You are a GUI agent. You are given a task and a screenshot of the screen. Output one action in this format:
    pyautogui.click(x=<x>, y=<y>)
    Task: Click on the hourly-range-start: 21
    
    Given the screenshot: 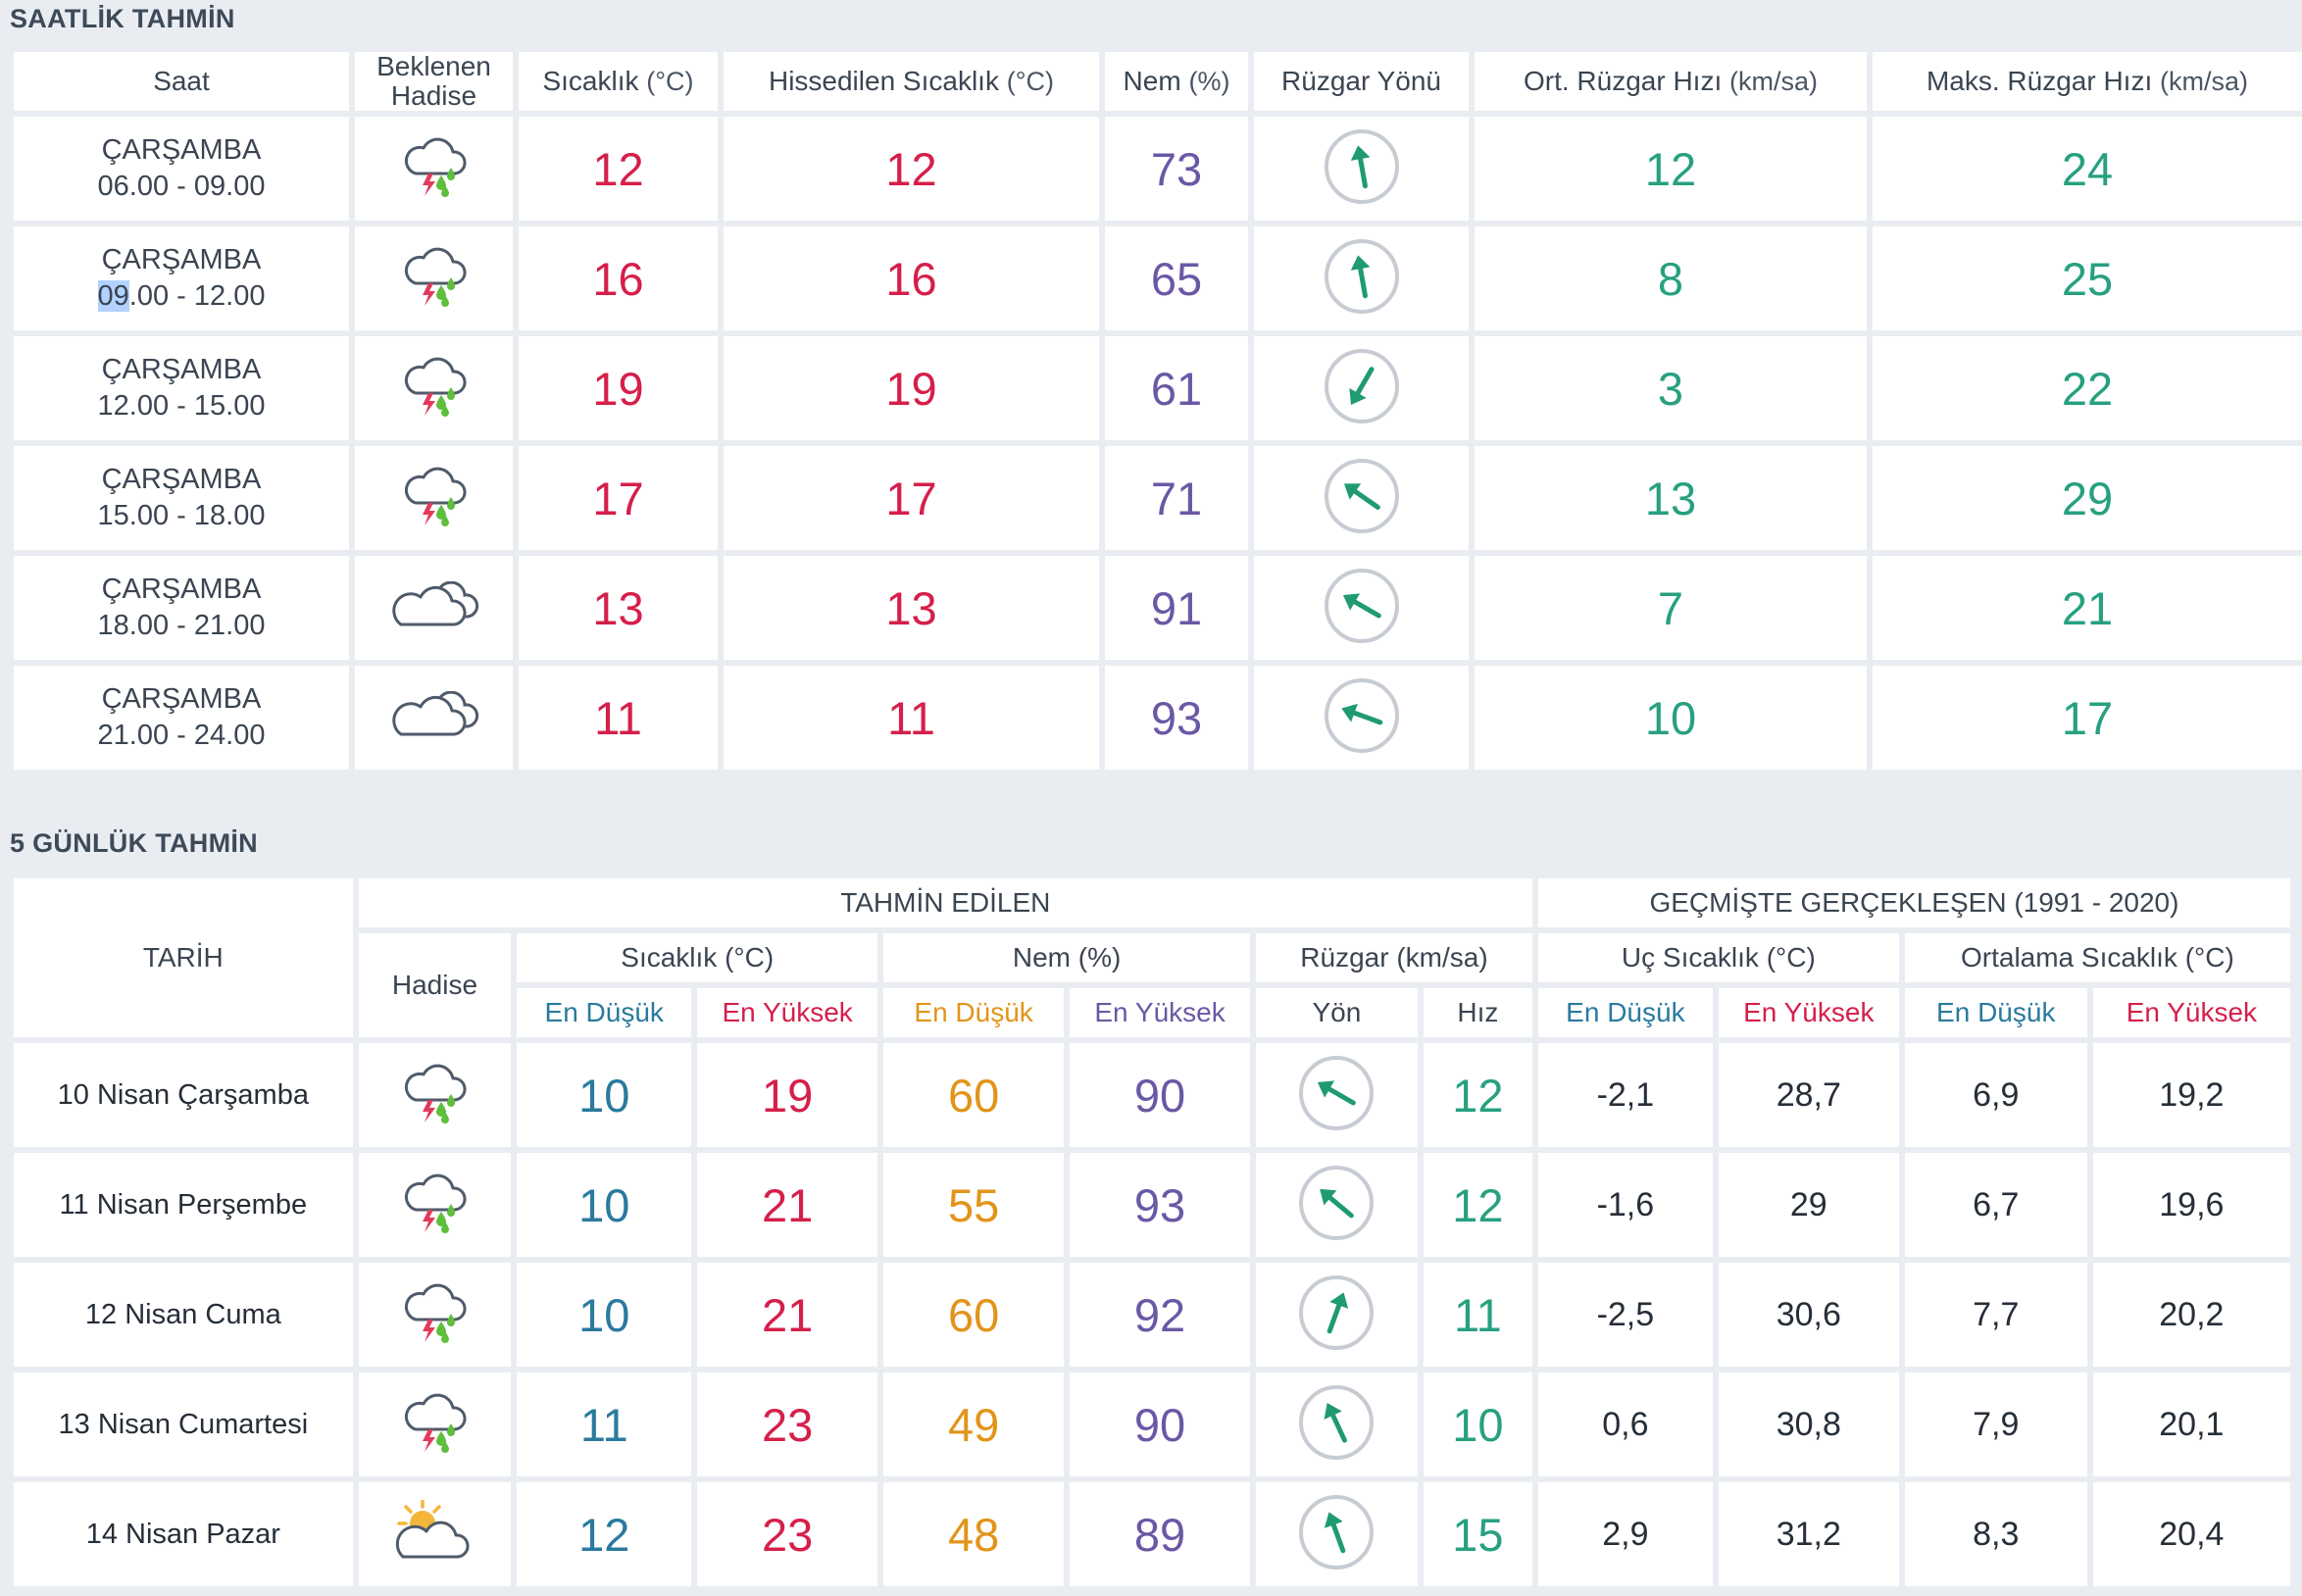 What is the action you would take?
    pyautogui.click(x=113, y=735)
    